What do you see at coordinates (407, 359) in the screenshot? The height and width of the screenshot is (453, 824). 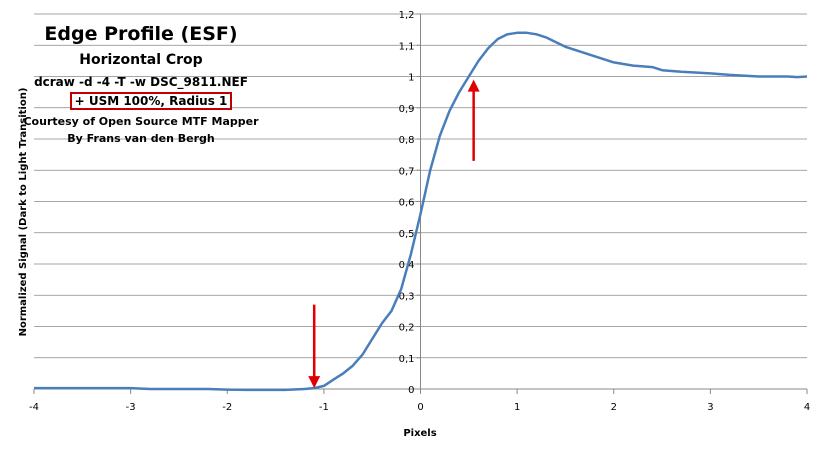 I see `y-tick-label: 0,1` at bounding box center [407, 359].